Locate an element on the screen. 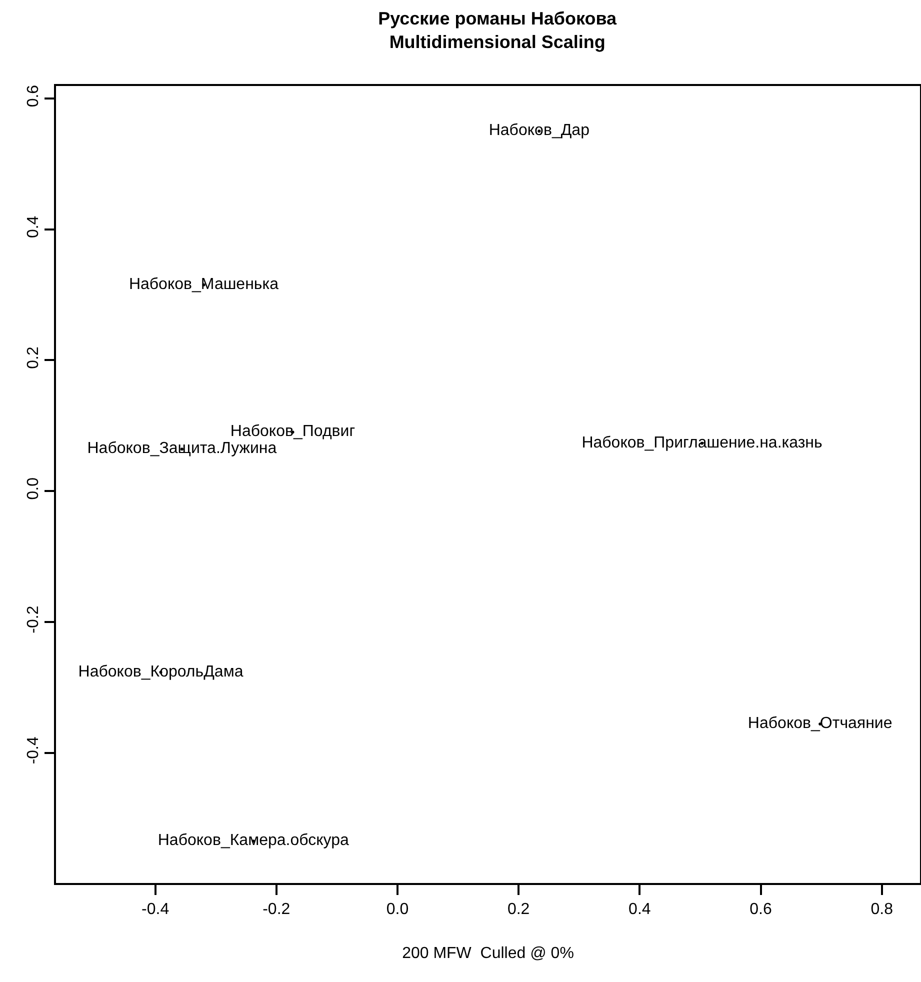 The height and width of the screenshot is (982, 921). x-tick-label: 0.2 is located at coordinates (518, 909).